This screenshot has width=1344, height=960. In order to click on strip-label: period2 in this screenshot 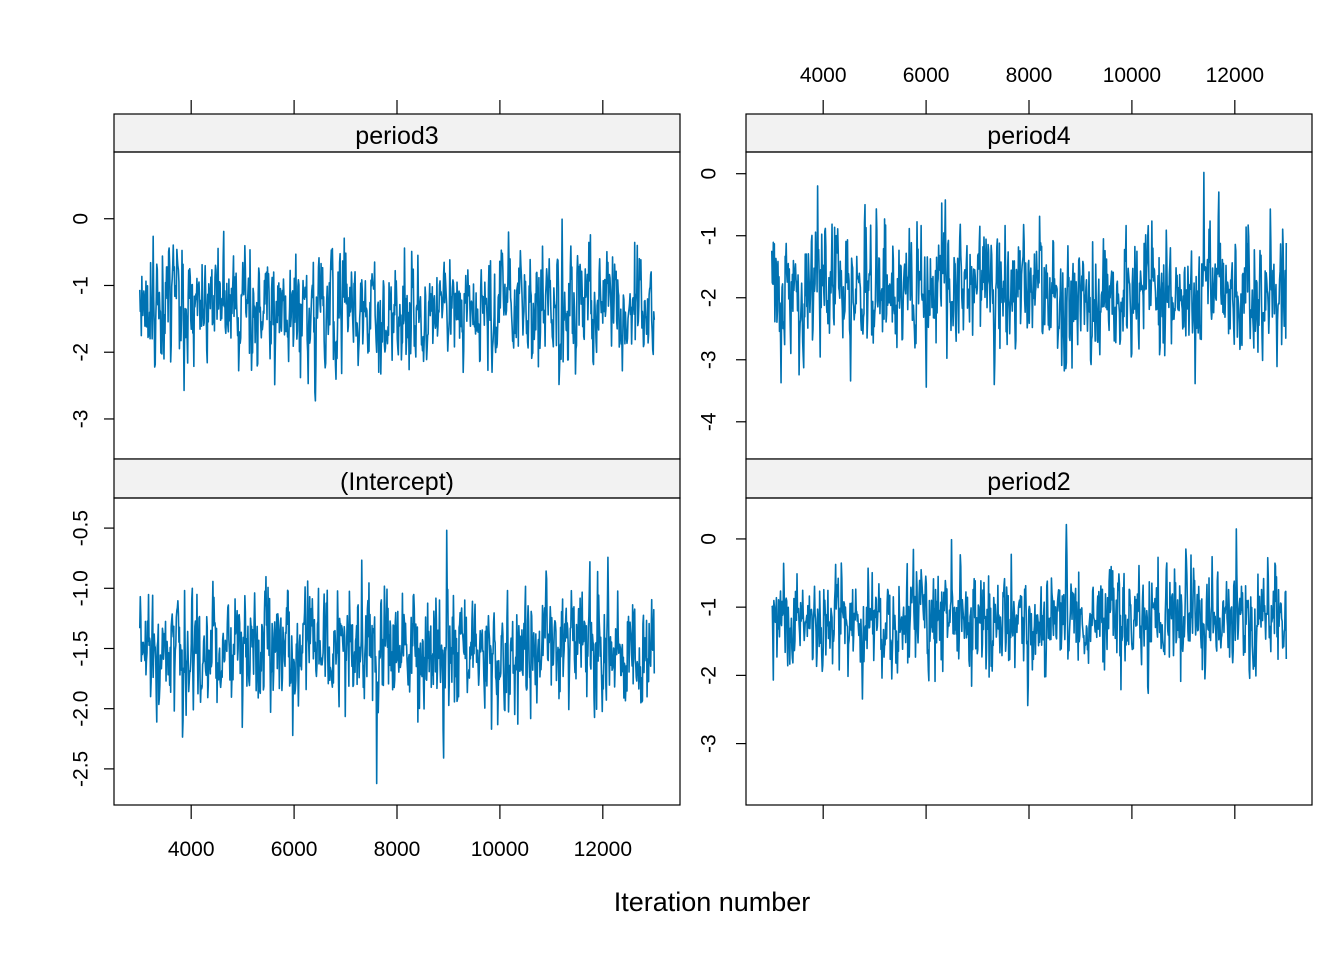, I will do `click(1028, 482)`.